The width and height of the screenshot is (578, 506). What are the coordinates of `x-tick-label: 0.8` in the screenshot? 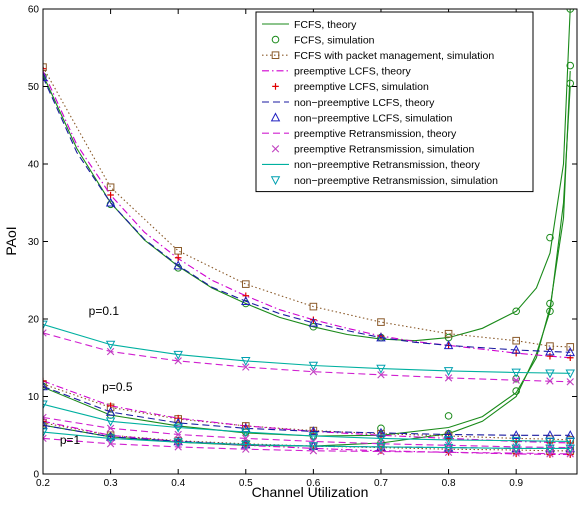 It's located at (449, 483).